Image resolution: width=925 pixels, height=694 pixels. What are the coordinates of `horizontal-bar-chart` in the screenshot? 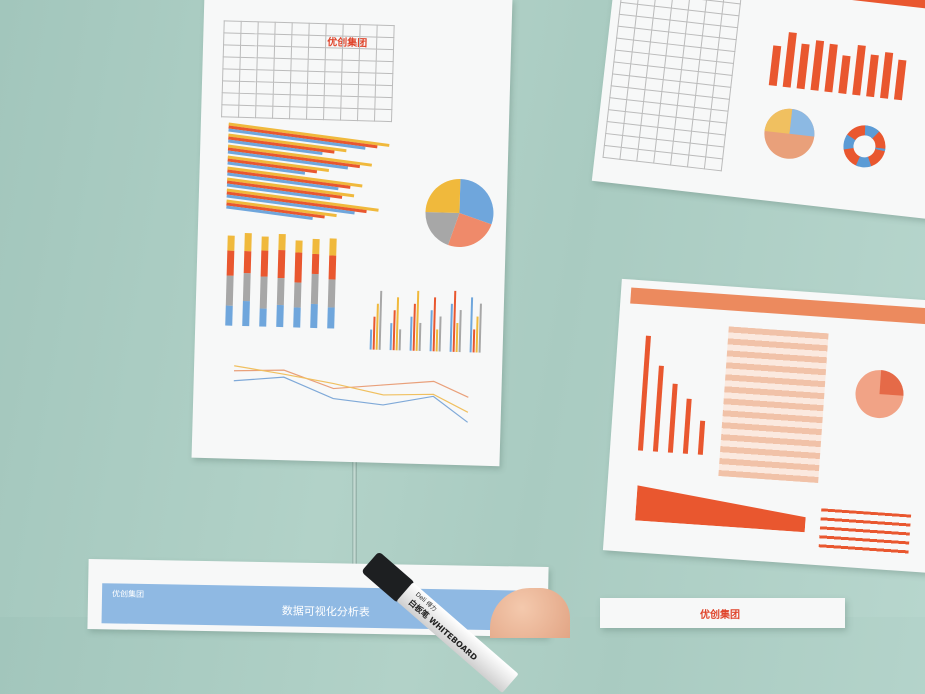 It's located at (312, 170).